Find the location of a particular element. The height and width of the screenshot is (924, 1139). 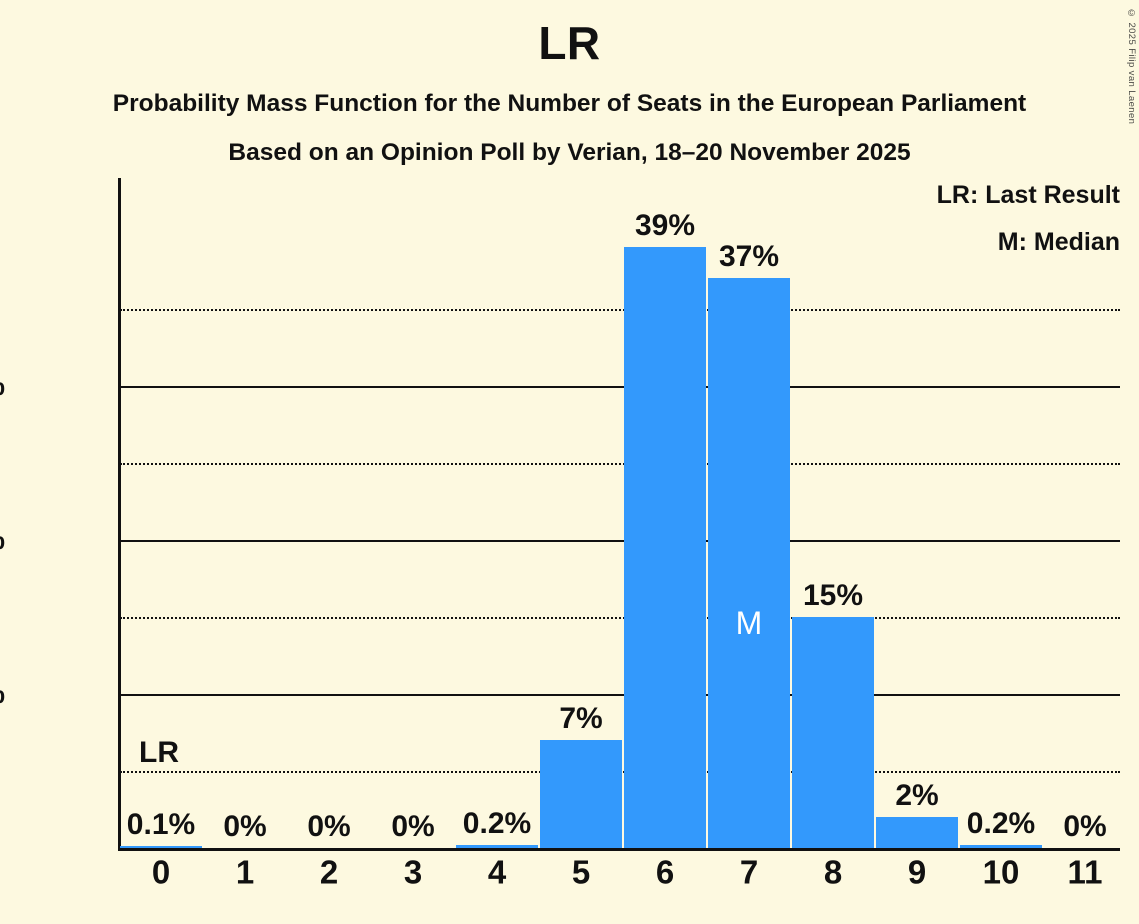

x-axis-line is located at coordinates (619, 849).